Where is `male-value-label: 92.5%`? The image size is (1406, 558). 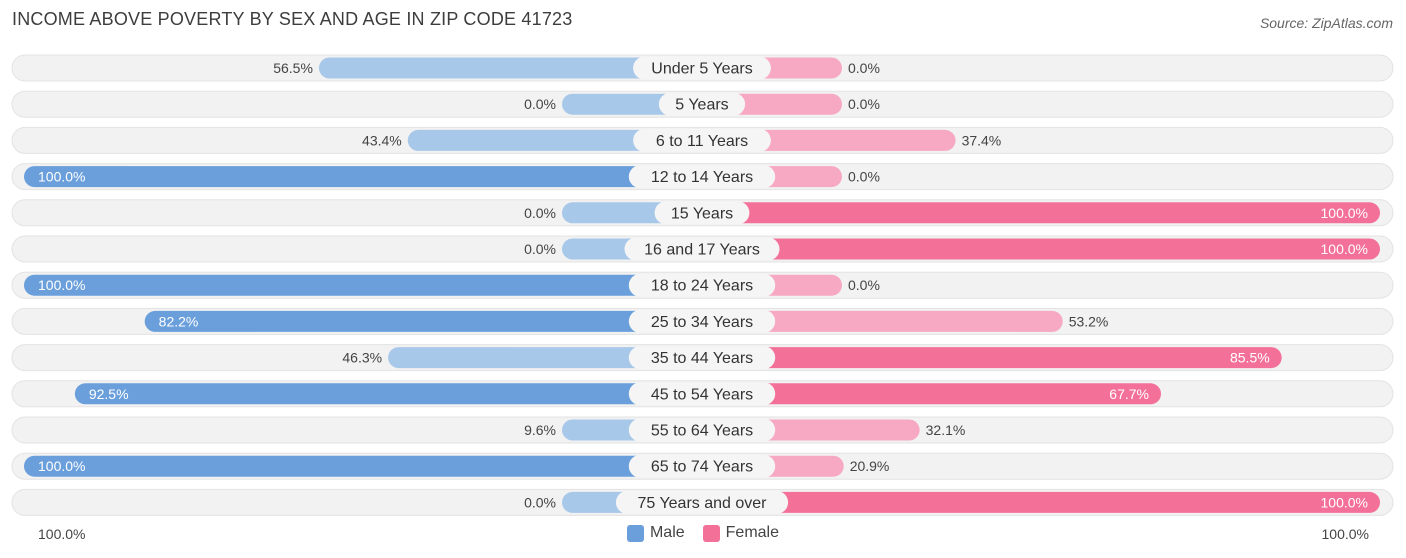
male-value-label: 92.5% is located at coordinates (109, 394).